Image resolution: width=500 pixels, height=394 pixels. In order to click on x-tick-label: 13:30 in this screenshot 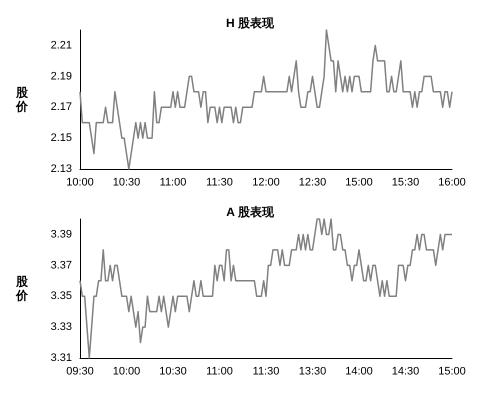, I will do `click(312, 372)`.